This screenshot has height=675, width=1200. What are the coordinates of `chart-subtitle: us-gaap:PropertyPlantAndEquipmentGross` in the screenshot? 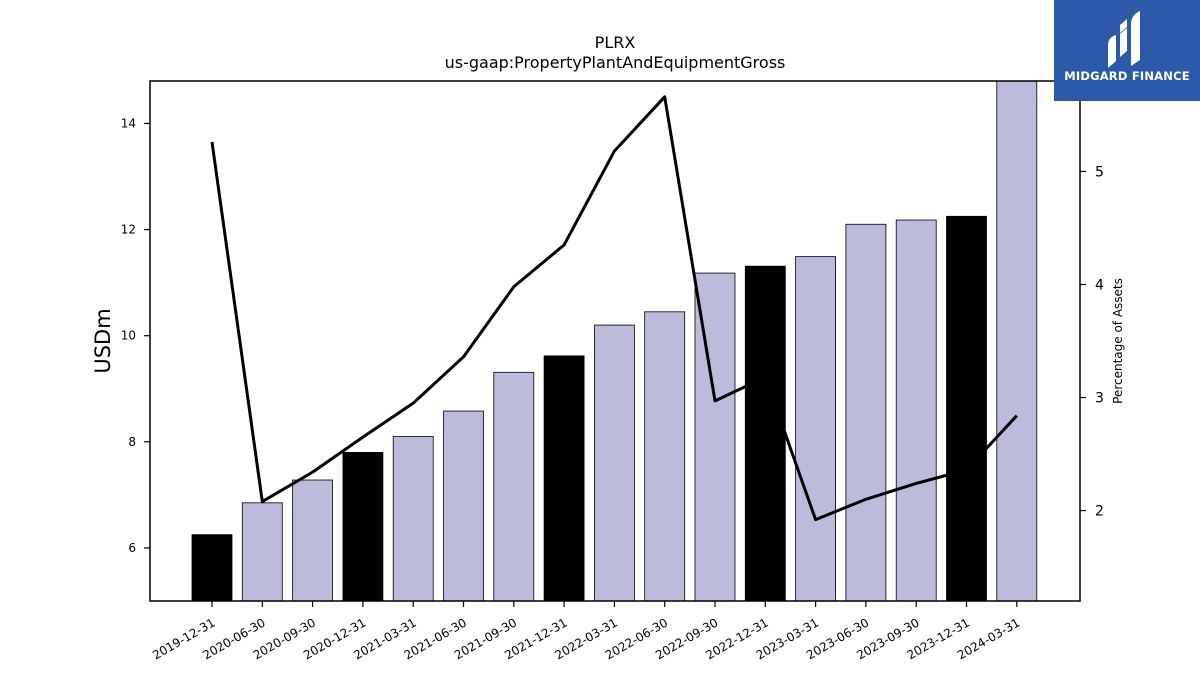 It's located at (615, 62).